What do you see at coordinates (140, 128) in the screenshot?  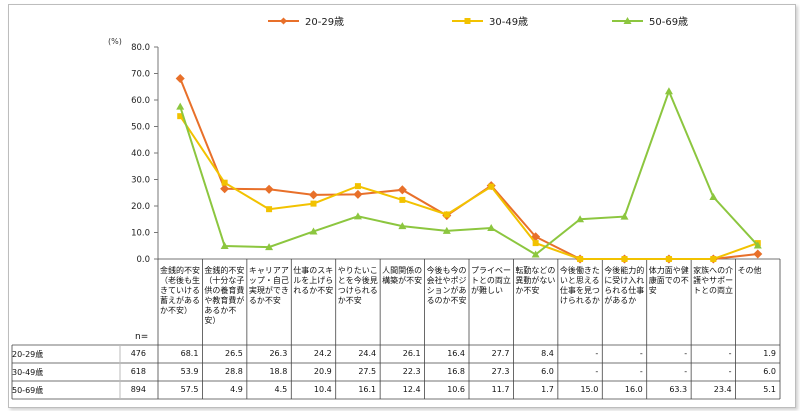 I see `y-tick-label: 50.0` at bounding box center [140, 128].